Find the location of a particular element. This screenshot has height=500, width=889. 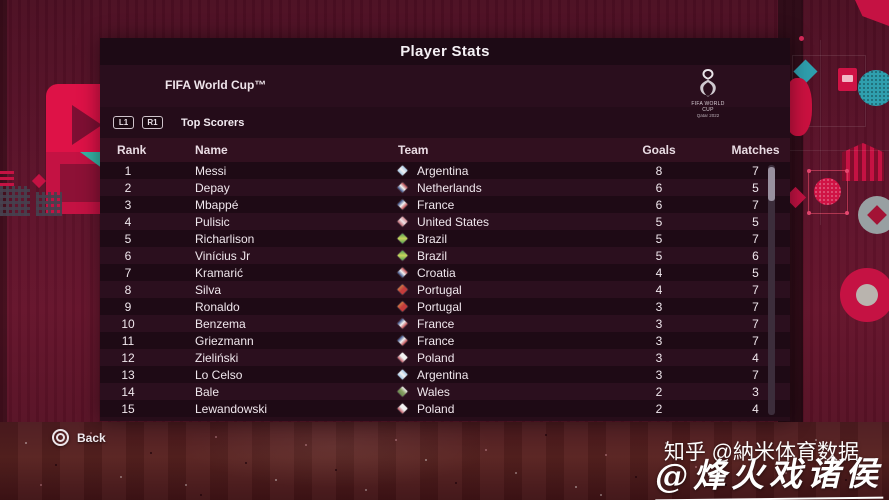

rank-cell: 2 is located at coordinates (128, 187).